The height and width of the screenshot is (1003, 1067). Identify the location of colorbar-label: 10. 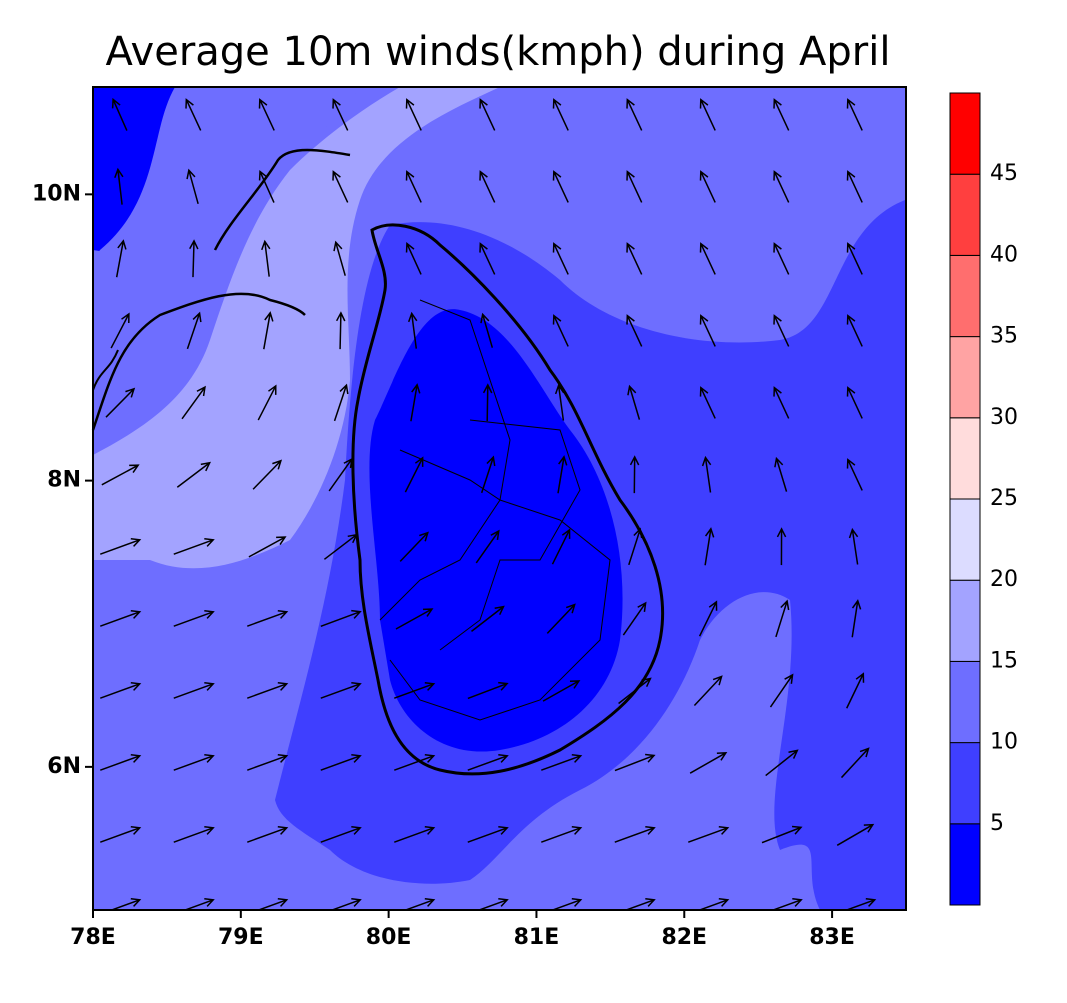
(1004, 742).